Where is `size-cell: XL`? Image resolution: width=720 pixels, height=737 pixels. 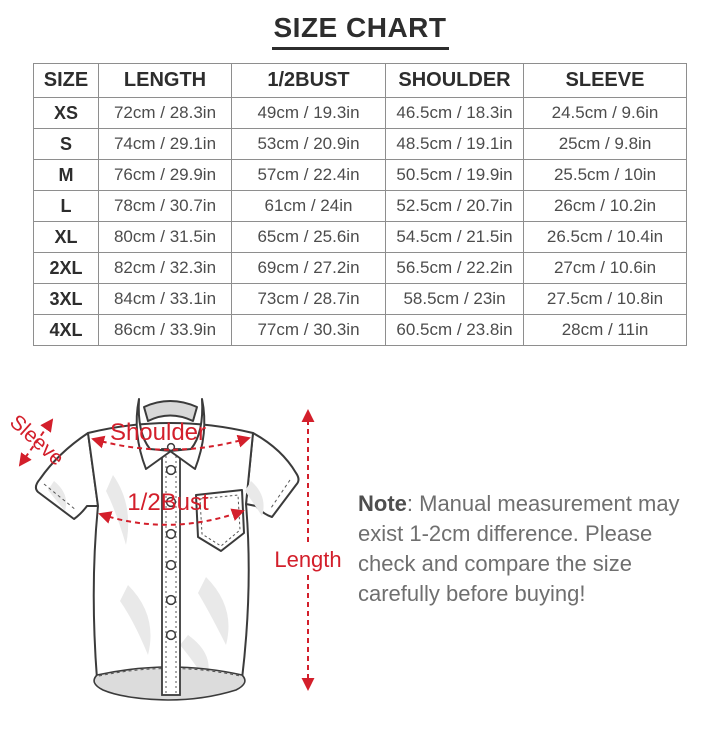 size-cell: XL is located at coordinates (66, 237).